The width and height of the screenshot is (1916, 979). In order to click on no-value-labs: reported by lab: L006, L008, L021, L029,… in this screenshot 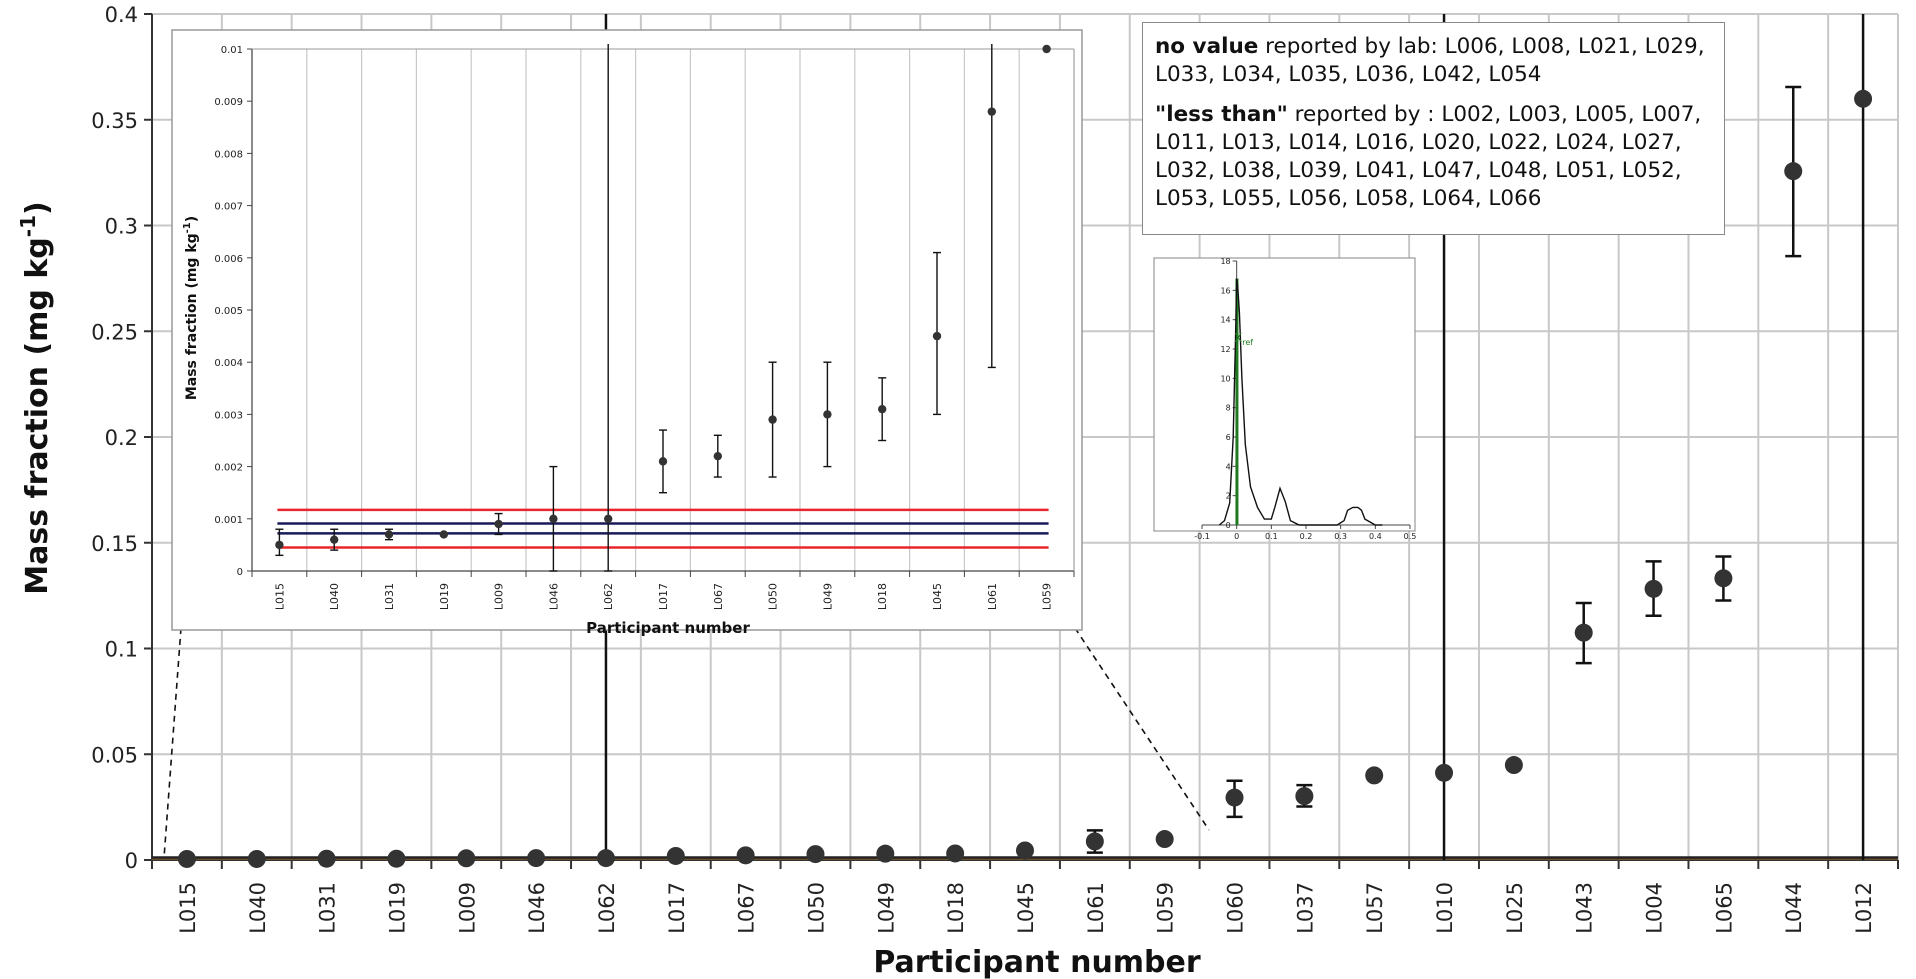, I will do `click(1430, 60)`.